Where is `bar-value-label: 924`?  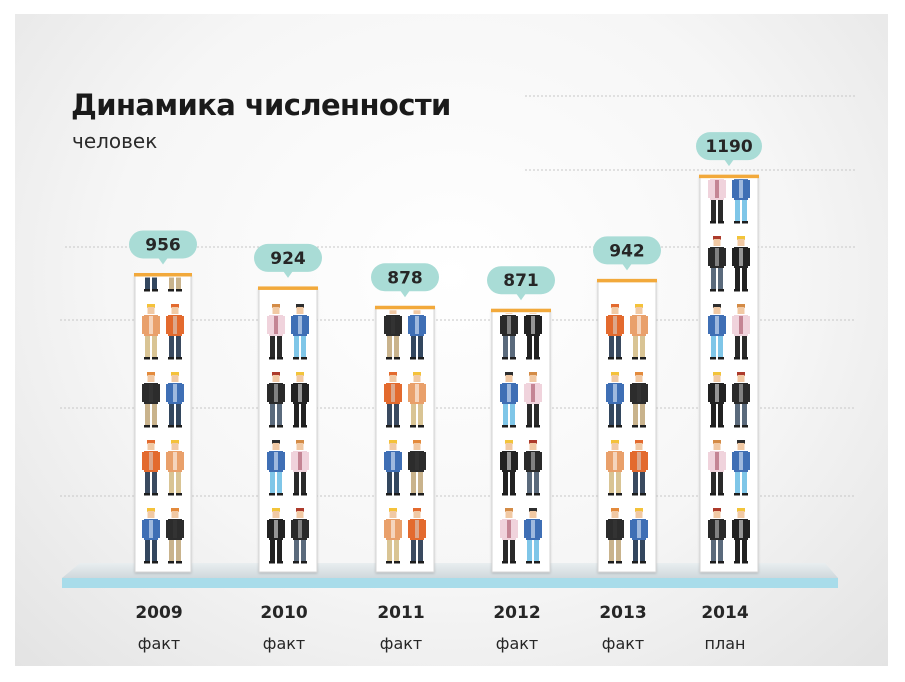 bar-value-label: 924 is located at coordinates (288, 259).